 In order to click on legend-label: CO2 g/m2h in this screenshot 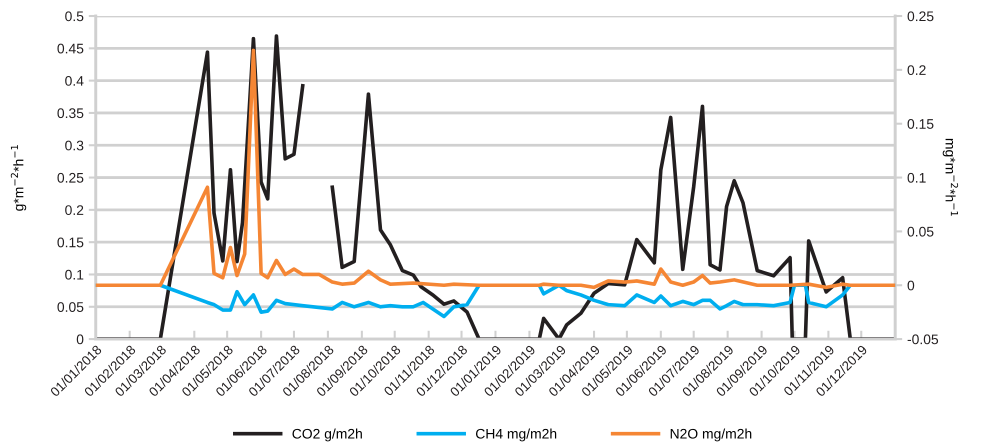, I will do `click(327, 435)`.